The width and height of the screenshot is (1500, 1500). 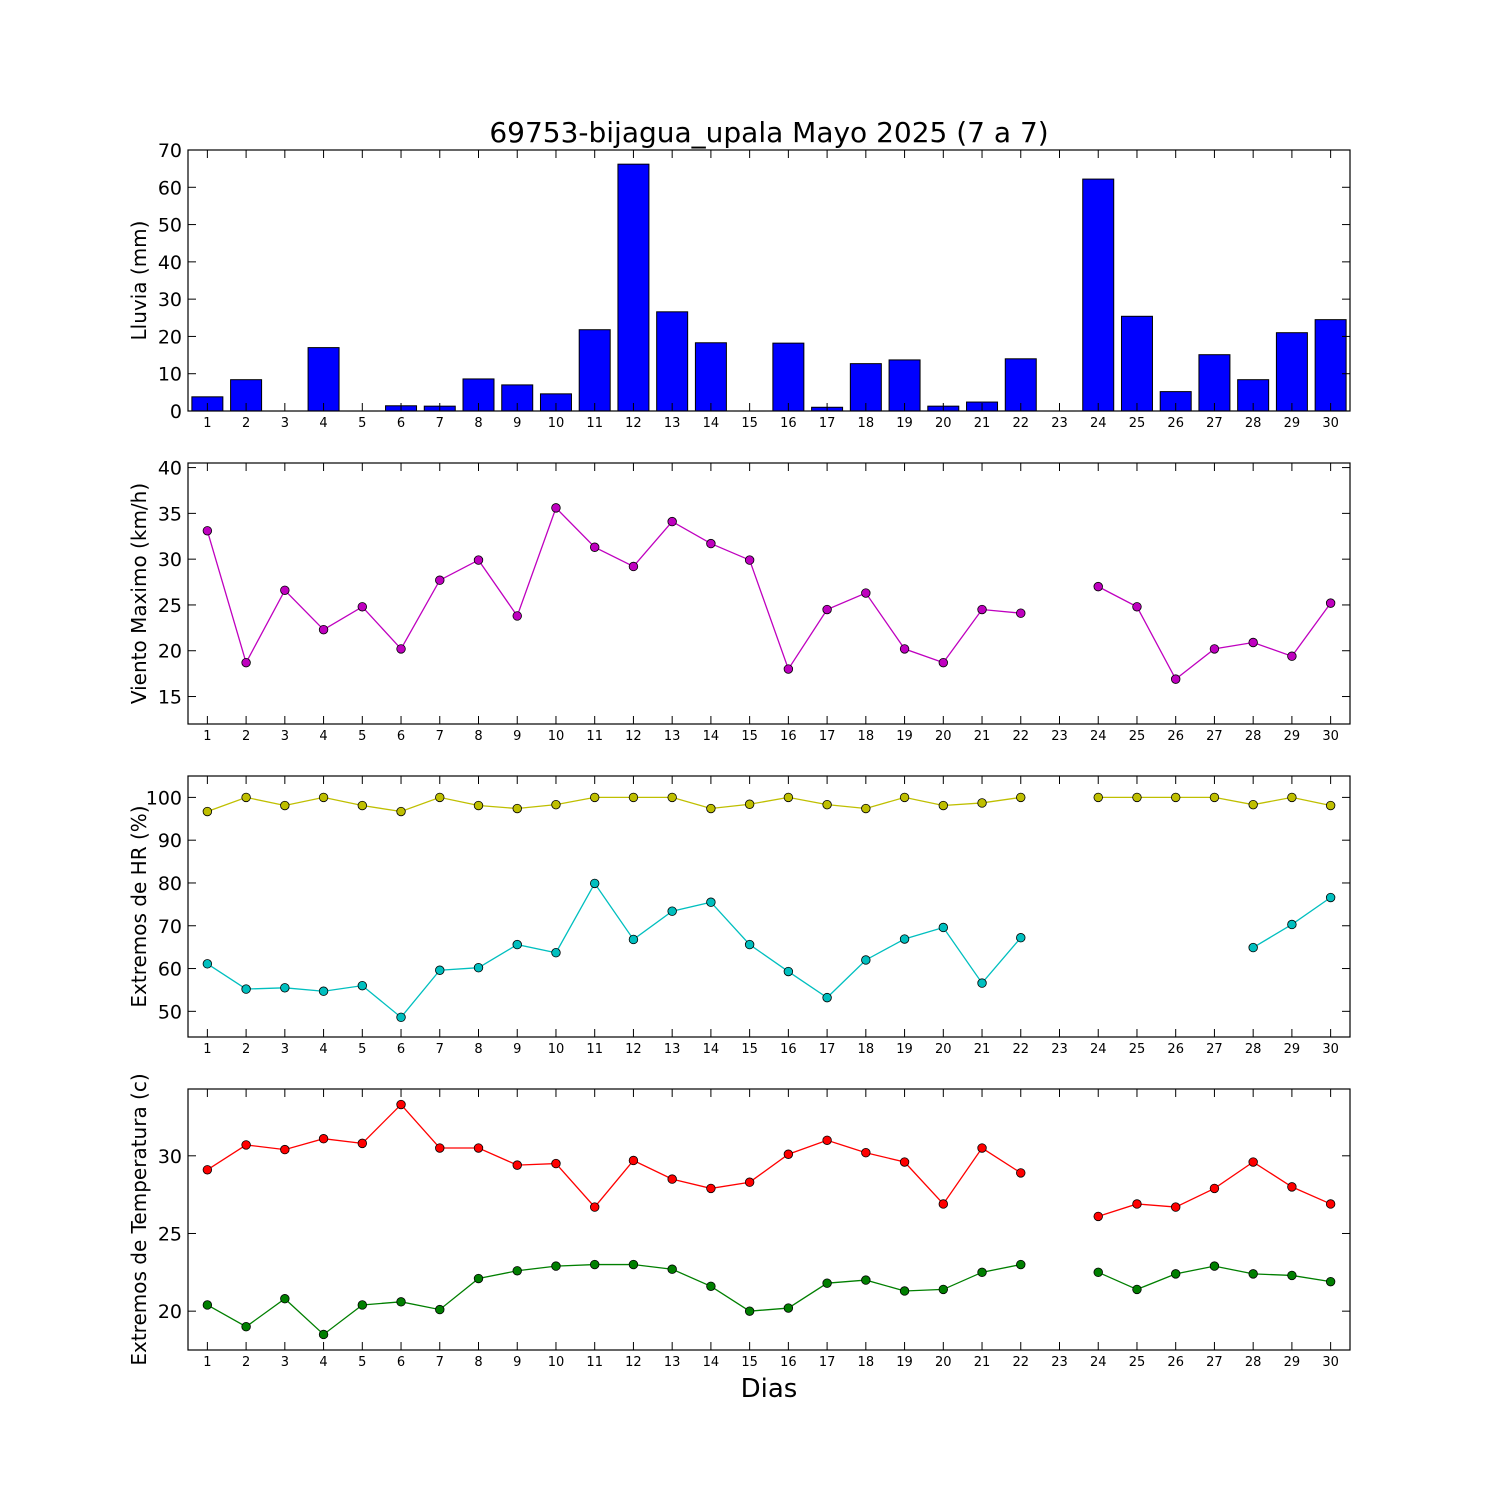 What do you see at coordinates (401, 423) in the screenshot?
I see `x-tick-label-lluvia-6: 6` at bounding box center [401, 423].